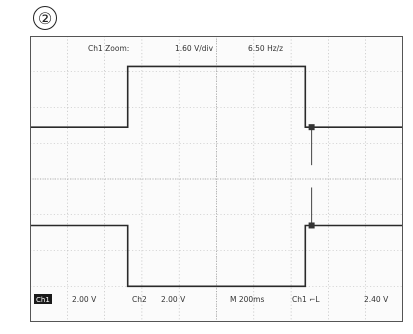 The image size is (413, 334). I want to click on ch1-scale-text: 2.00 V, so click(84, 299).